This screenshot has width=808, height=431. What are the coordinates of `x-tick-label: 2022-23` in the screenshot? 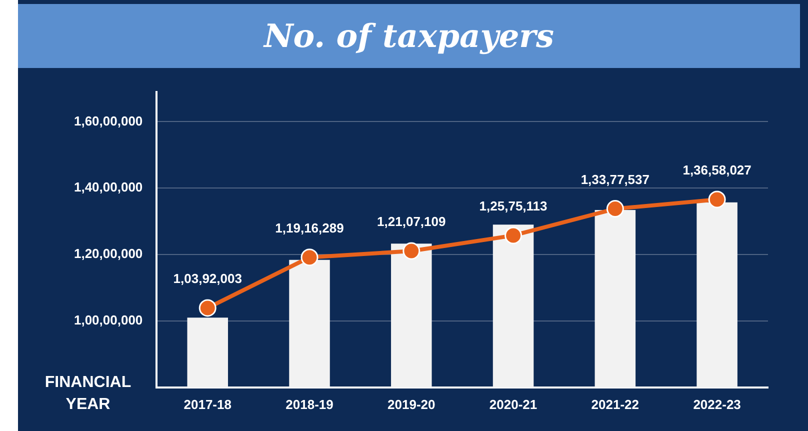 It's located at (717, 404).